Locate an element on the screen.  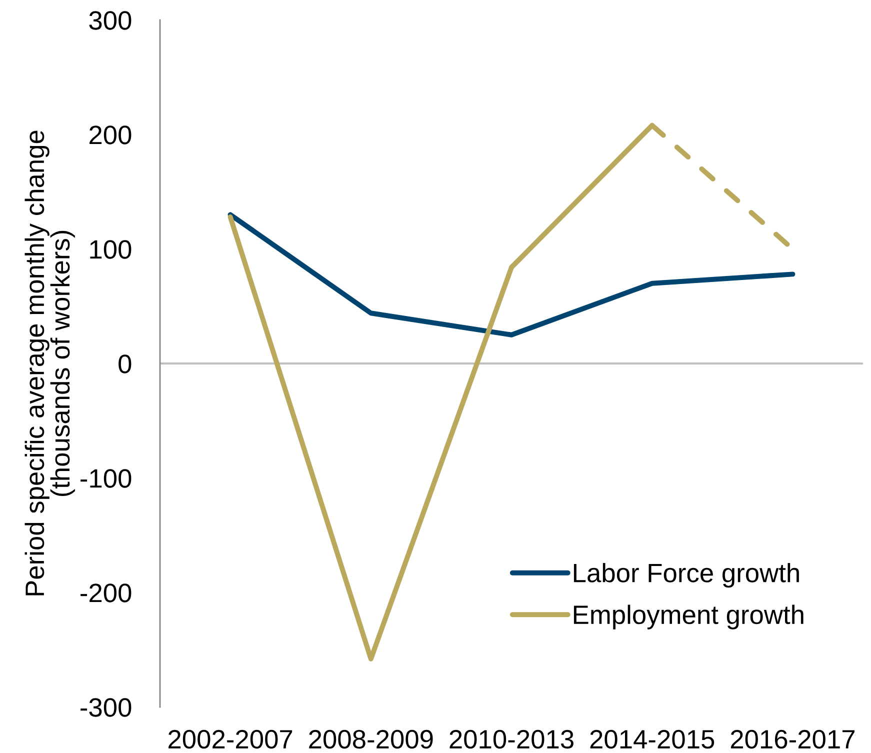
x-tick-label: 2010-2013 is located at coordinates (512, 739).